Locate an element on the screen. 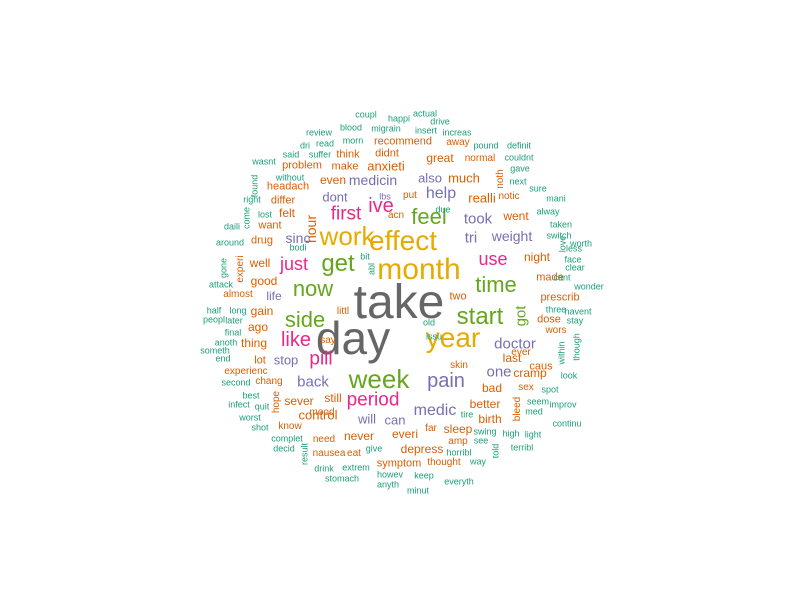 This screenshot has height=600, width=800. word-experi: experi is located at coordinates (240, 269).